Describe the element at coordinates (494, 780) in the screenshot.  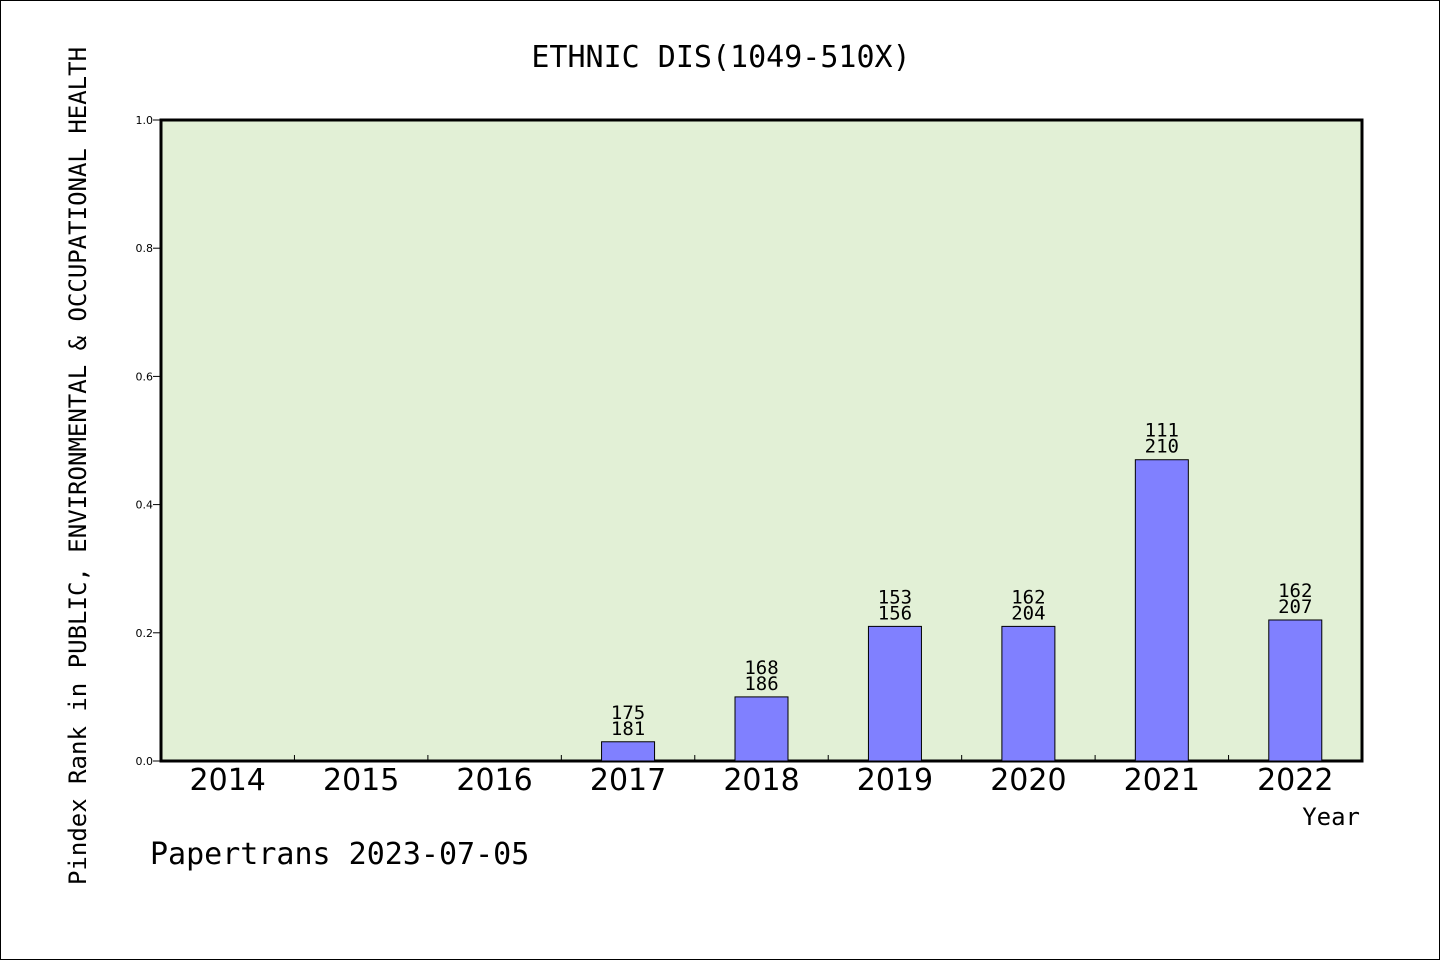
I see `x-category-label: 2016` at that location.